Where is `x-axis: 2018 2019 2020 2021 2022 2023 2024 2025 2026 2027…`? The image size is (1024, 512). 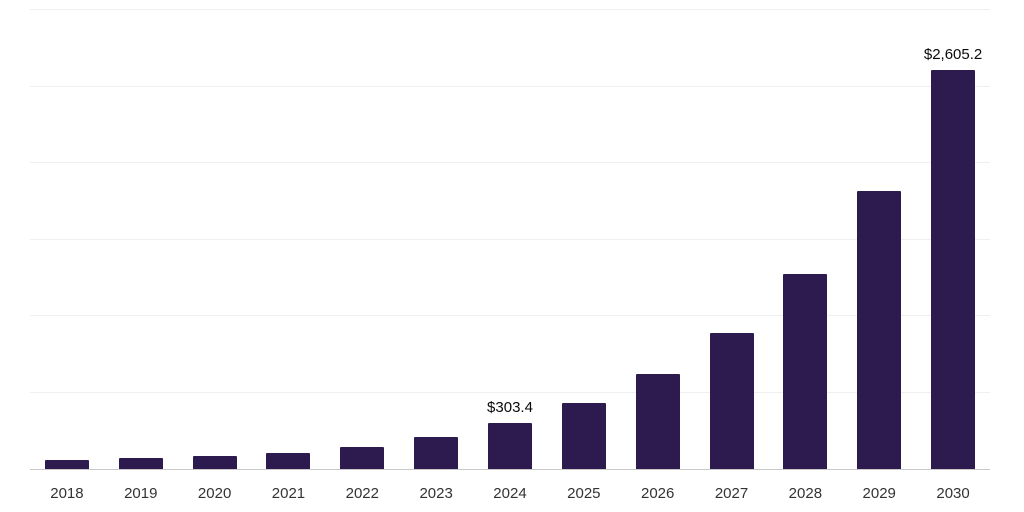 x-axis: 2018 2019 2020 2021 2022 2023 2024 2025 2026 2027… is located at coordinates (510, 493).